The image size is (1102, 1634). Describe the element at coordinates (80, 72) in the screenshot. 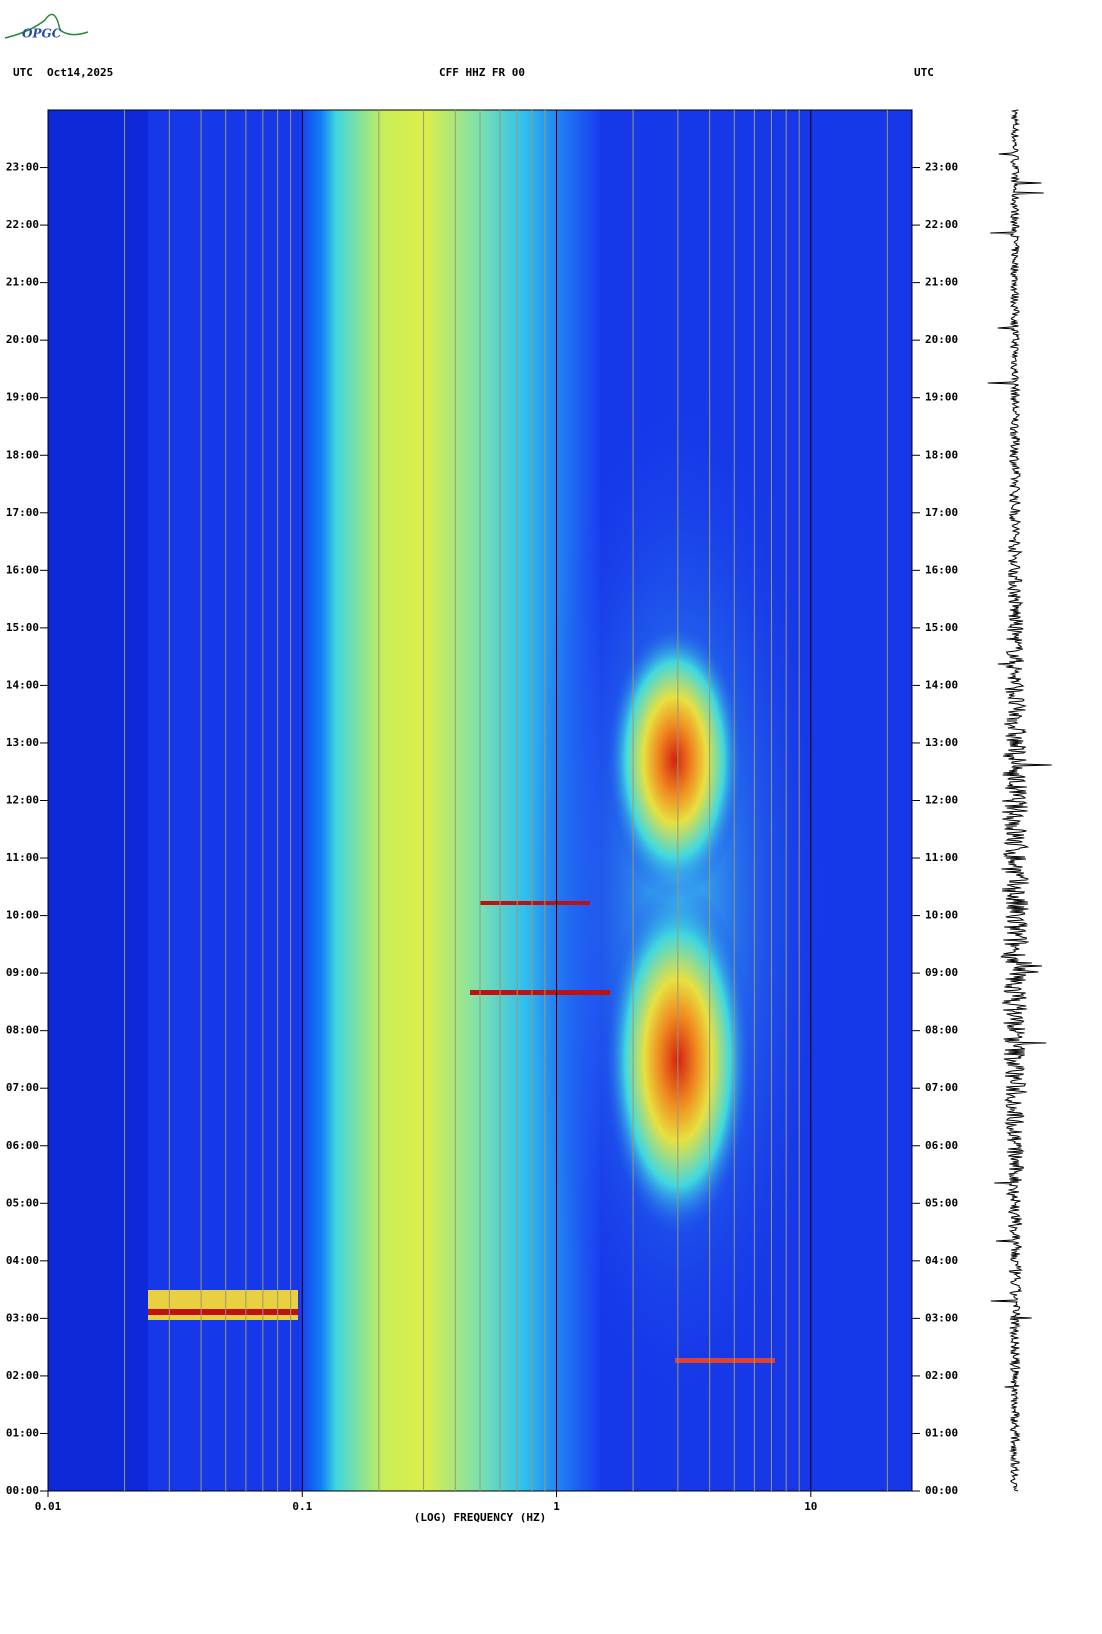

I see `date: Oct14,2025` at that location.